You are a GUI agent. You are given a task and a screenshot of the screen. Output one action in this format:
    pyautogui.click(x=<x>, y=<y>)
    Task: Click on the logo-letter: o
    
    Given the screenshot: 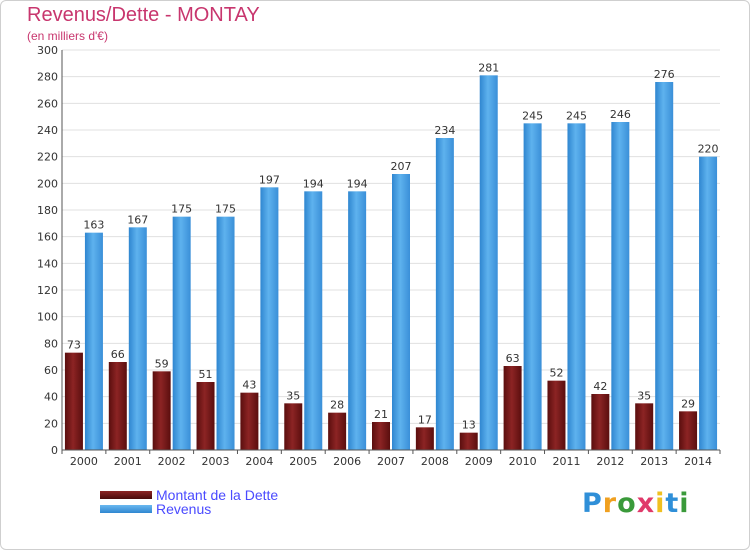 What is the action you would take?
    pyautogui.click(x=627, y=503)
    